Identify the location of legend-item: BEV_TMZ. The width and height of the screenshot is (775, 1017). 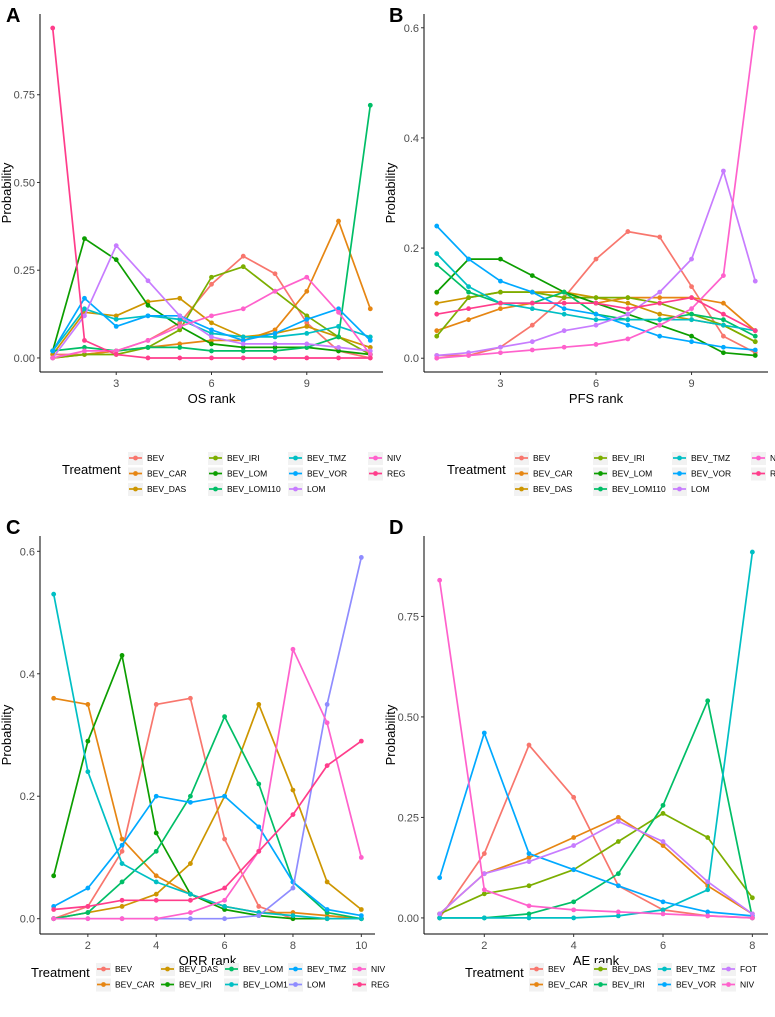
(686, 969).